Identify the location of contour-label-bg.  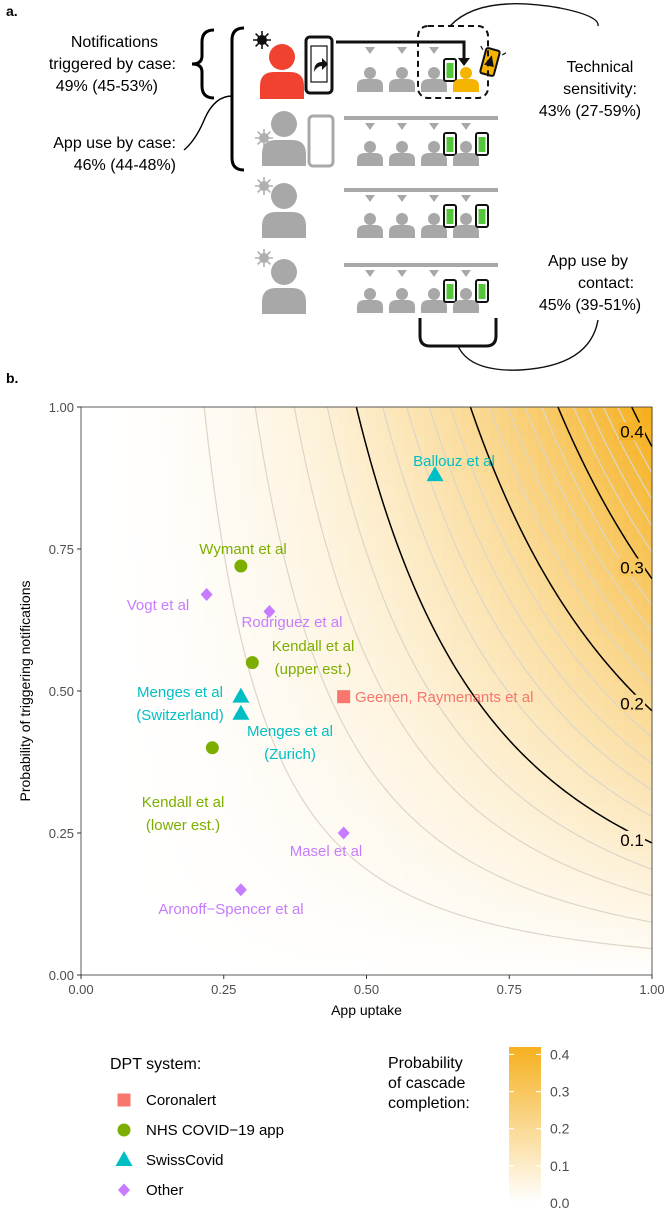
(632, 431).